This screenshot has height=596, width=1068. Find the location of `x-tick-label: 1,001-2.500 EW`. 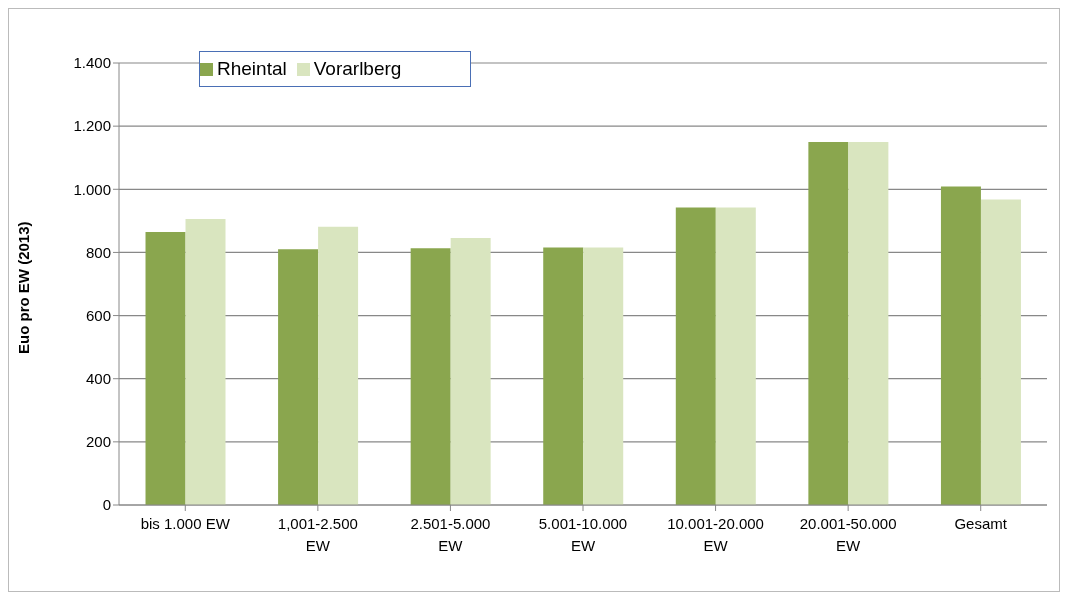

x-tick-label: 1,001-2.500 EW is located at coordinates (317, 534).